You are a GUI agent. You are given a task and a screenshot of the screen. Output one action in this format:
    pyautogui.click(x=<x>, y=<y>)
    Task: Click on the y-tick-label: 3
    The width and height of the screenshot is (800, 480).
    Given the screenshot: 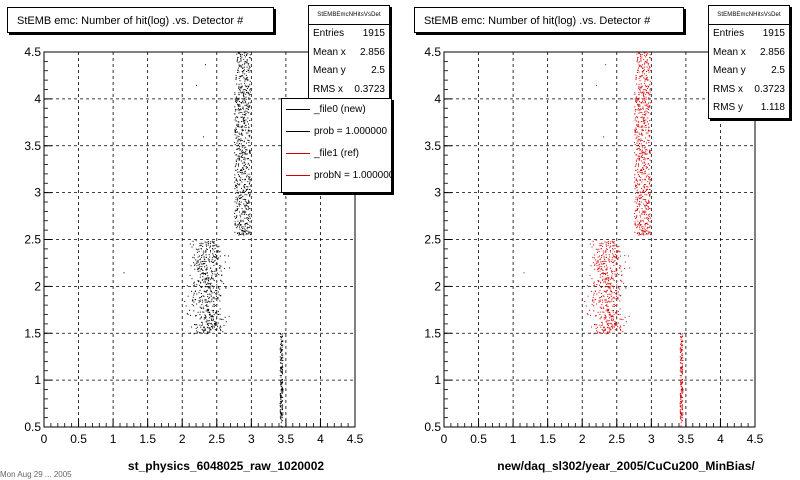 What is the action you would take?
    pyautogui.click(x=37, y=193)
    